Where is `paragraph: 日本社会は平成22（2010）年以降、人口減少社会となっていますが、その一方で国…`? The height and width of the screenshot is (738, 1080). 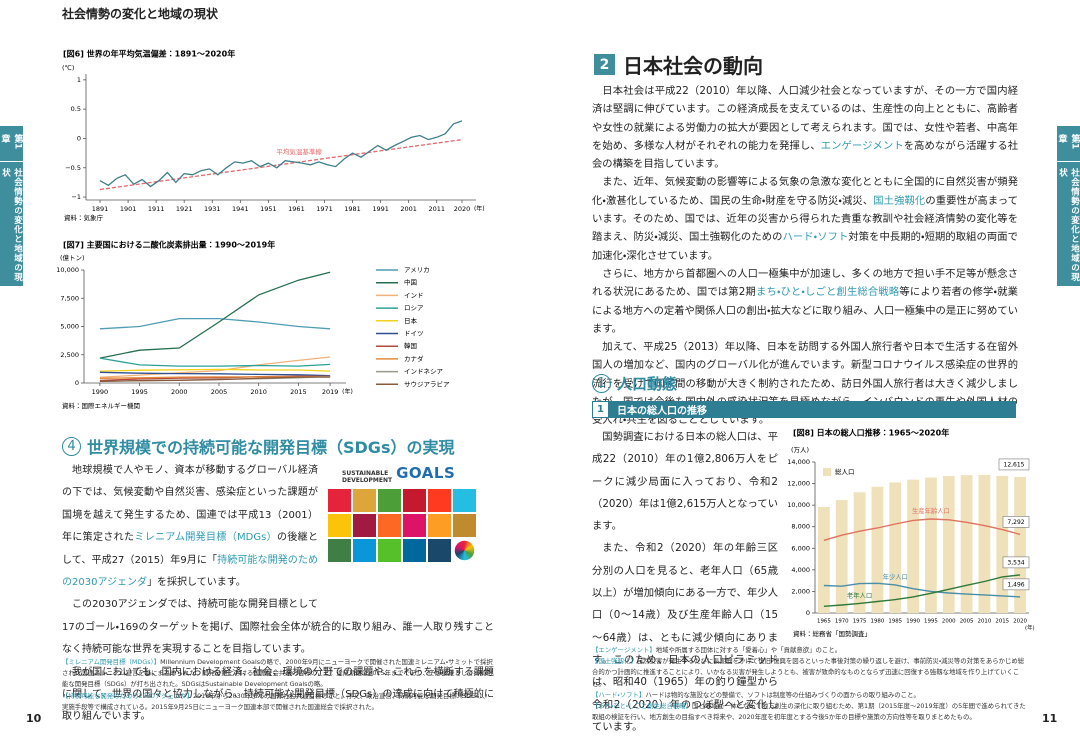 paragraph: 日本社会は平成22（2010）年以降、人口減少社会となっていますが、その一方で国… is located at coordinates (805, 127).